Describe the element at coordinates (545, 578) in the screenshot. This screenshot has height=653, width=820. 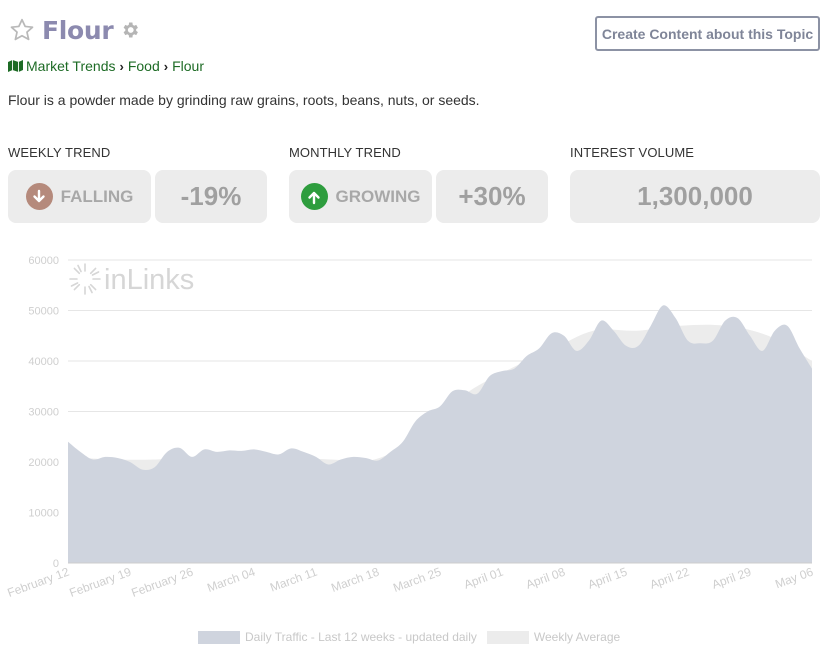
I see `x-tick-label: April 08` at that location.